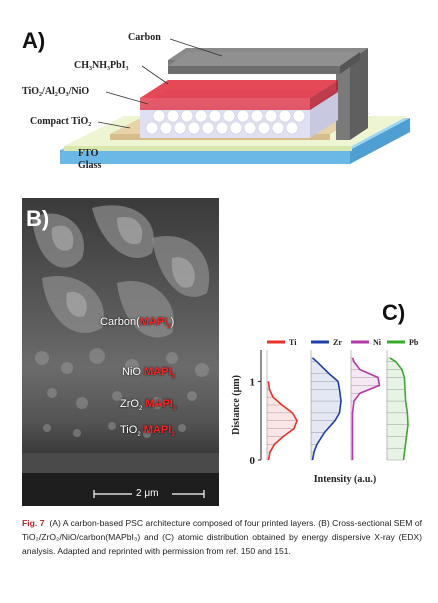  I want to click on edx-plot: Ti Zr Ni Pb 1 0 Distance (μm) Intensity (a.u.), so click(325, 411).